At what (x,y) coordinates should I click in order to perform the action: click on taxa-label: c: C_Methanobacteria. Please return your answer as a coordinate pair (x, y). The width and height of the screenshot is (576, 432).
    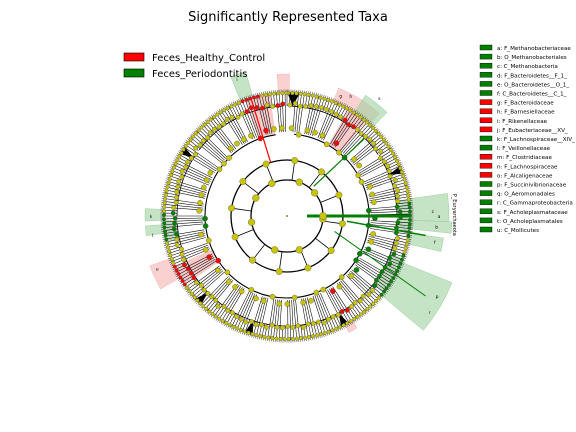
    Looking at the image, I should click on (527, 67).